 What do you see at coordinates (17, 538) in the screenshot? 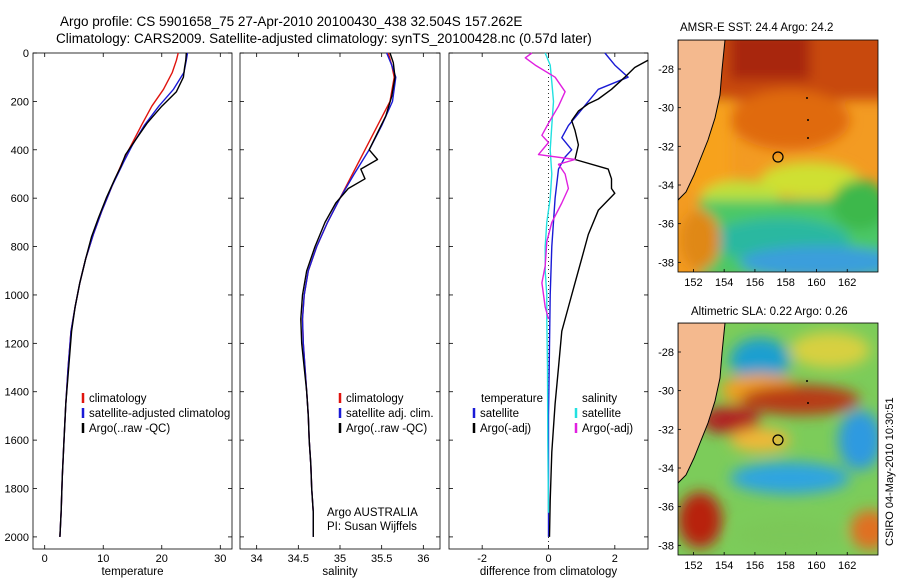
I see `y-tick-label: 2000` at bounding box center [17, 538].